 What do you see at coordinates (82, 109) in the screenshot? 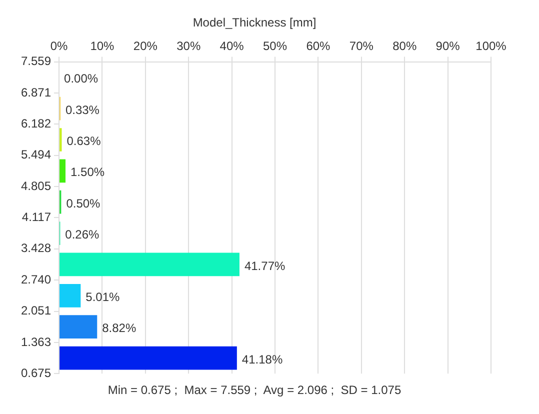
I see `data-label: 0.33%` at bounding box center [82, 109].